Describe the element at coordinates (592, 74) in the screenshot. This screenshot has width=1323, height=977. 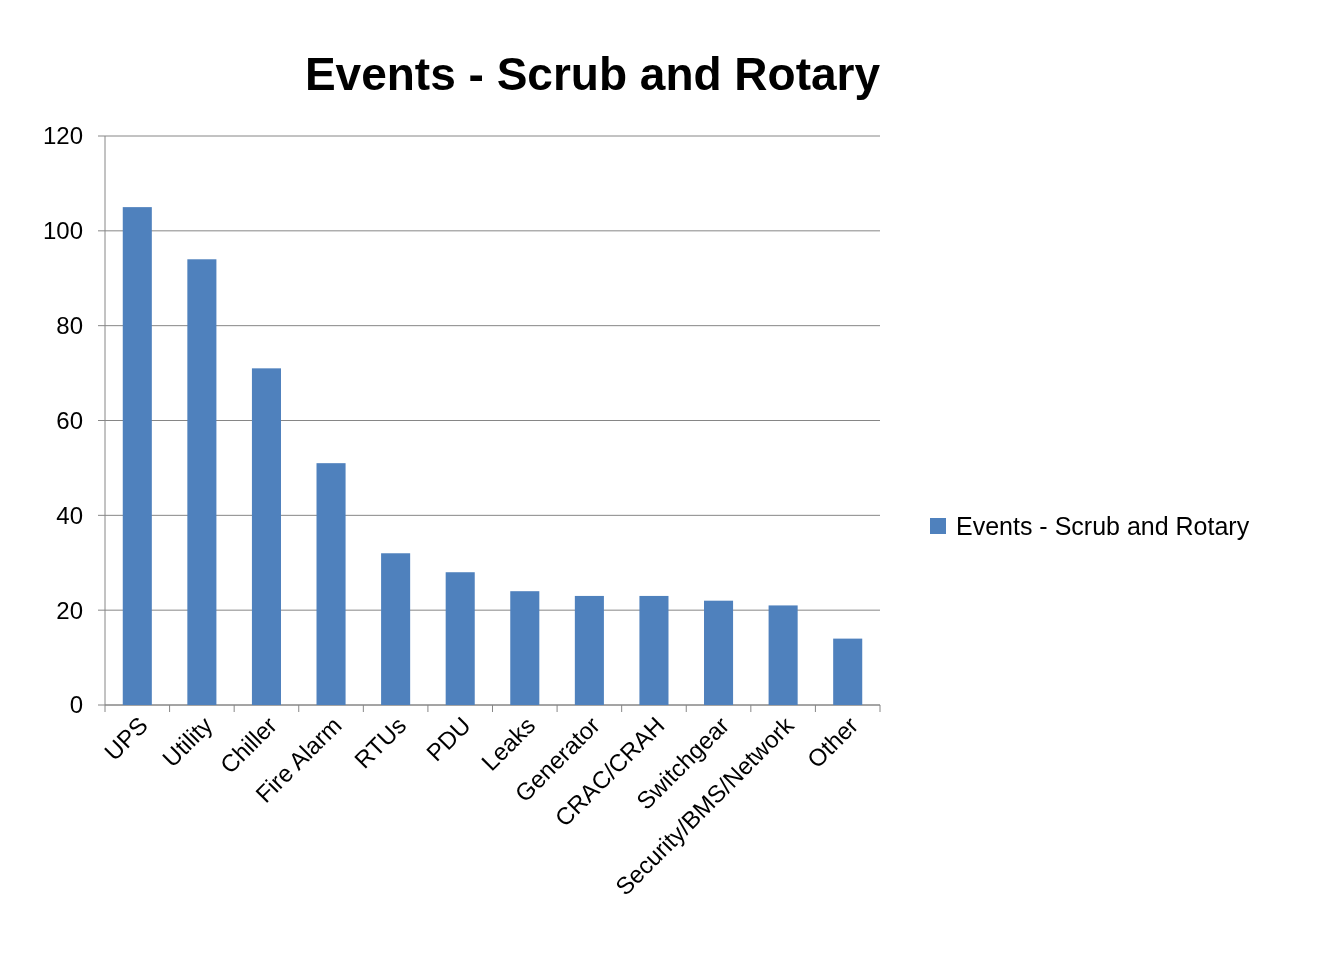
I see `chart-title: Events - Scrub and Rotary` at that location.